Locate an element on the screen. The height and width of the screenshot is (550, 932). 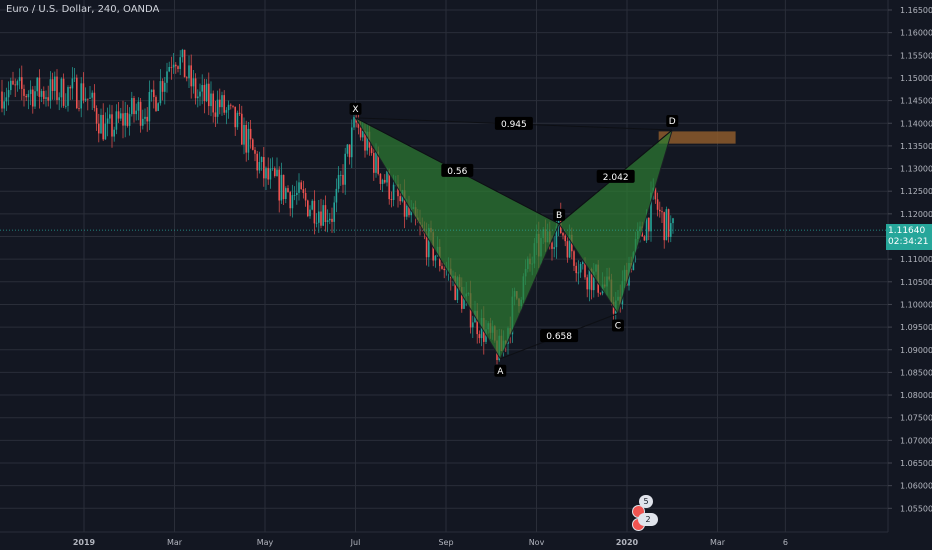
time-tick-label: Sep is located at coordinates (445, 542).